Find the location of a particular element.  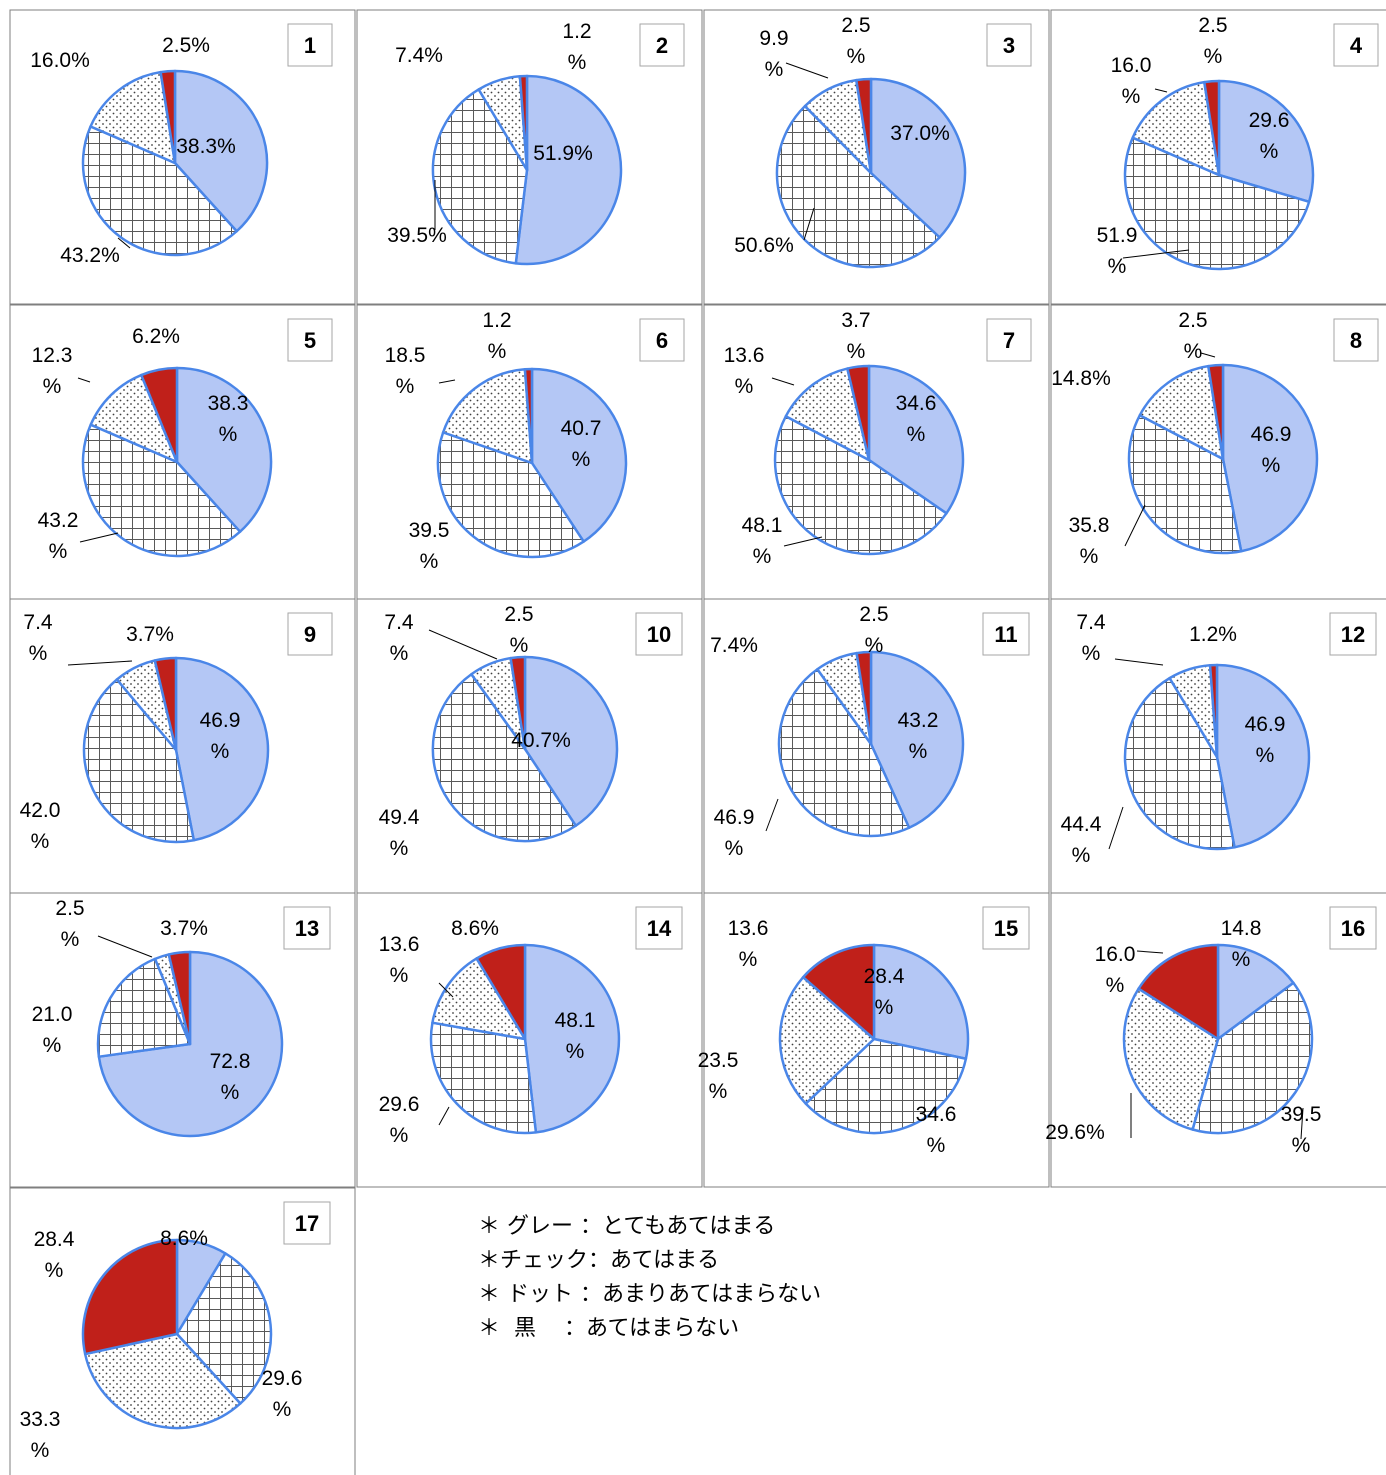

pie-chart-6: 40.7 % 39.5 % 18.5 % 1.2% 6 is located at coordinates (535, 441).